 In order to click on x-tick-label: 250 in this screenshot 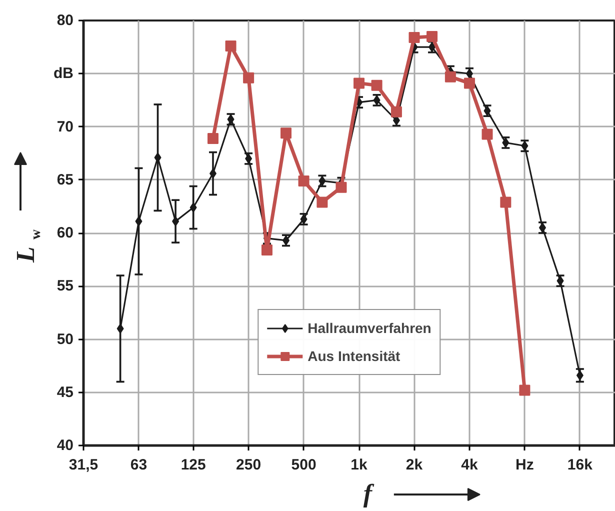, I will do `click(249, 465)`.